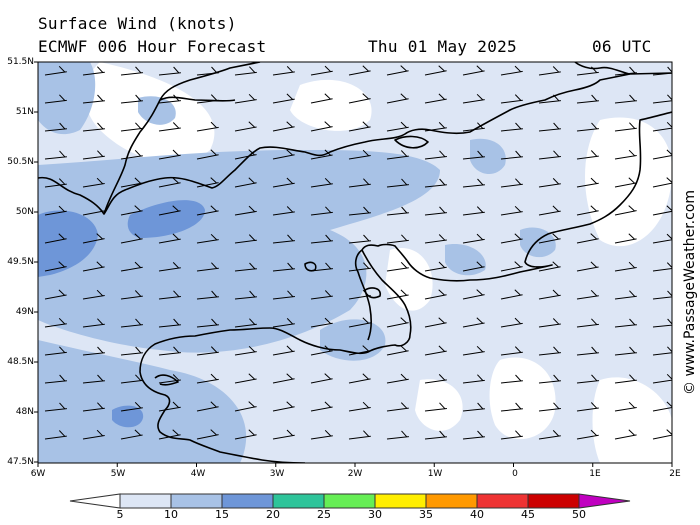 This screenshot has height=525, width=700. Describe the element at coordinates (622, 46) in the screenshot. I see `forecast-time: 06 UTC` at that location.